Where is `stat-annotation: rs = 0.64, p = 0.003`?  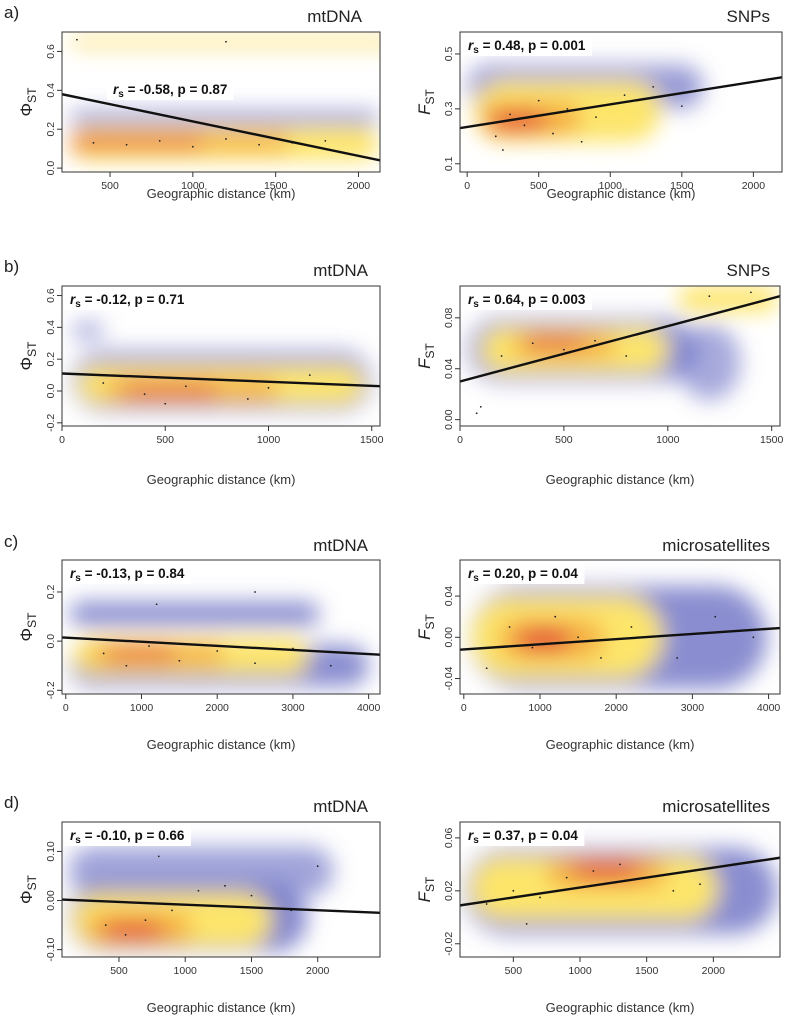
stat-annotation: rs = 0.64, p = 0.003 is located at coordinates (527, 299).